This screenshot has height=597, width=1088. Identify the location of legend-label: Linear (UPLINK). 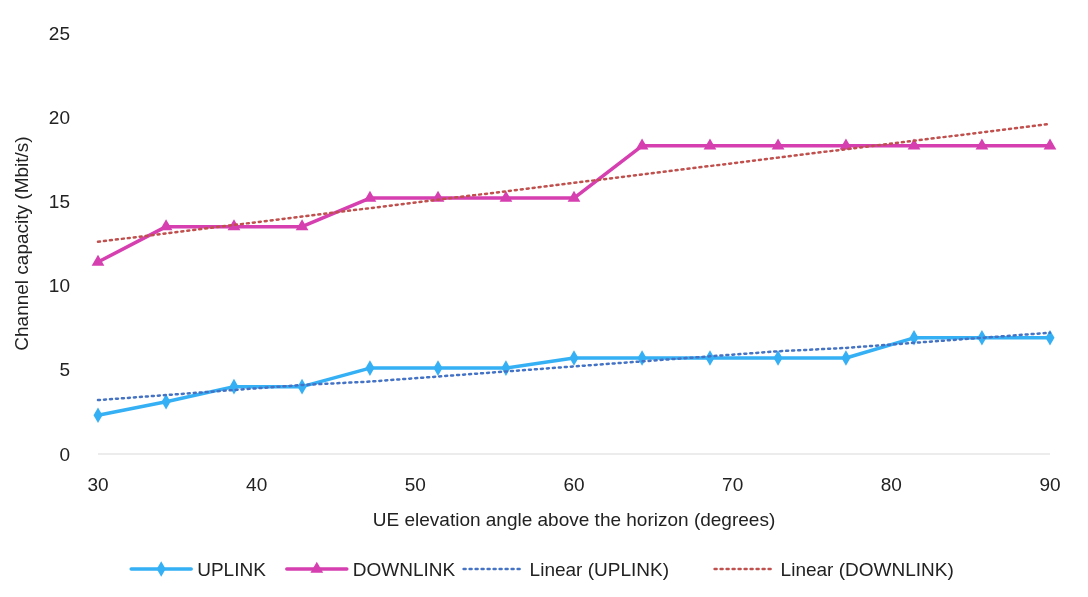
(599, 569).